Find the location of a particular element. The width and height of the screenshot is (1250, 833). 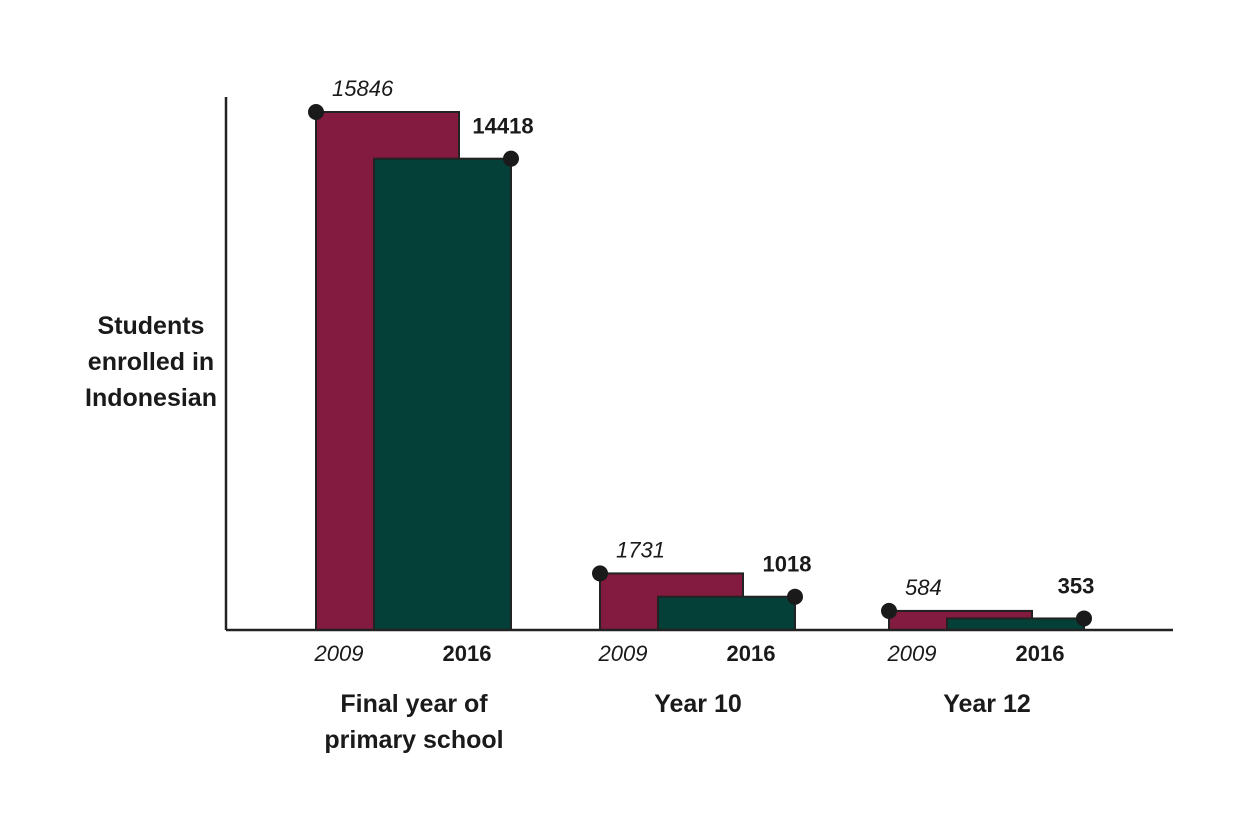

y-axis-label-line: Students is located at coordinates (151, 326).